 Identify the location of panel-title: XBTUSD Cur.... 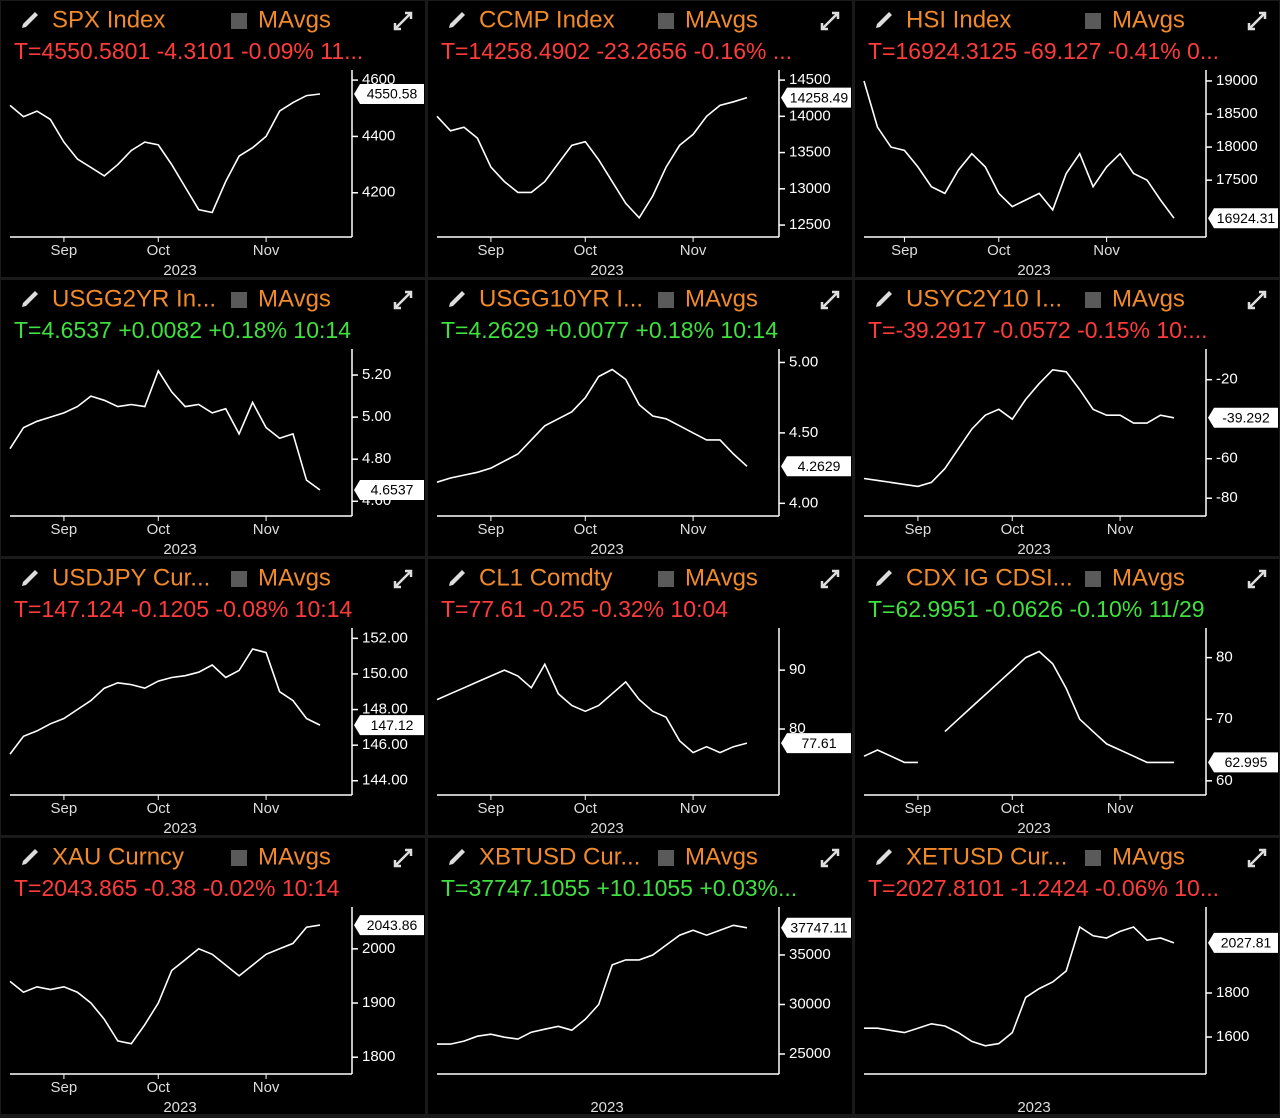
(559, 856).